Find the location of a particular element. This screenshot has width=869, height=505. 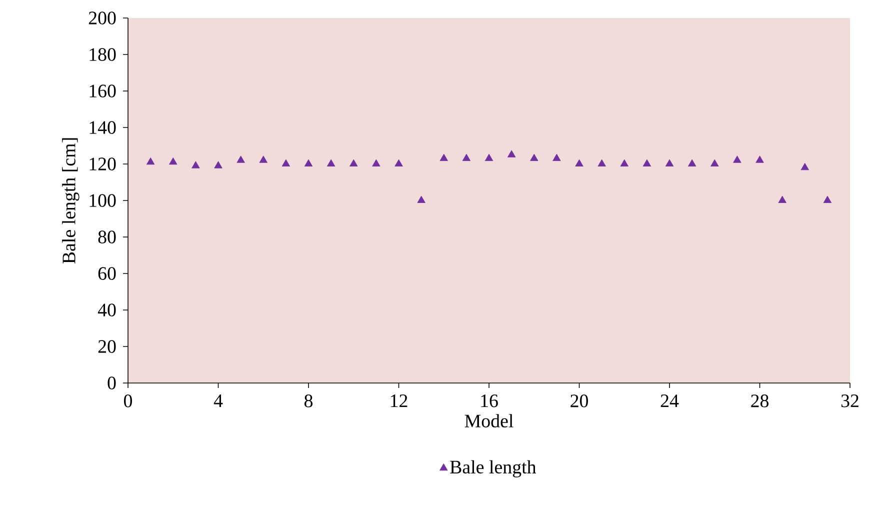

y-tick-label: 100 is located at coordinates (103, 200).